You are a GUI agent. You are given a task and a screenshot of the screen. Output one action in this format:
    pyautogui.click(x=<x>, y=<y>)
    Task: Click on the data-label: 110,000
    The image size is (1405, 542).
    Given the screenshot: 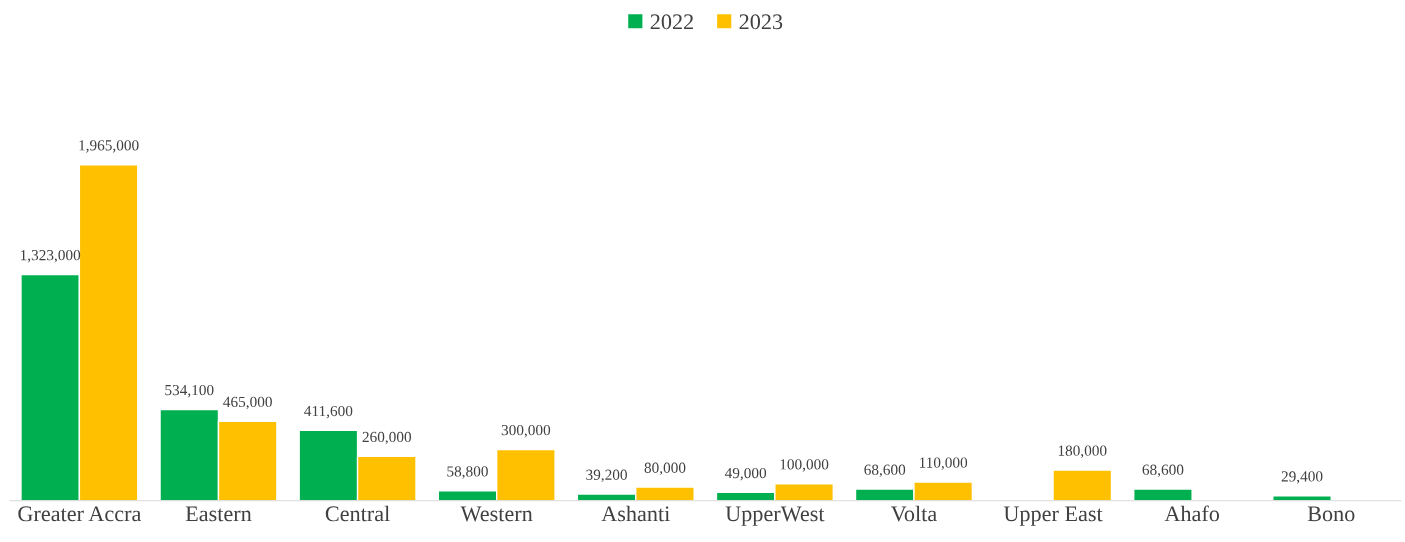 What is the action you would take?
    pyautogui.click(x=943, y=463)
    